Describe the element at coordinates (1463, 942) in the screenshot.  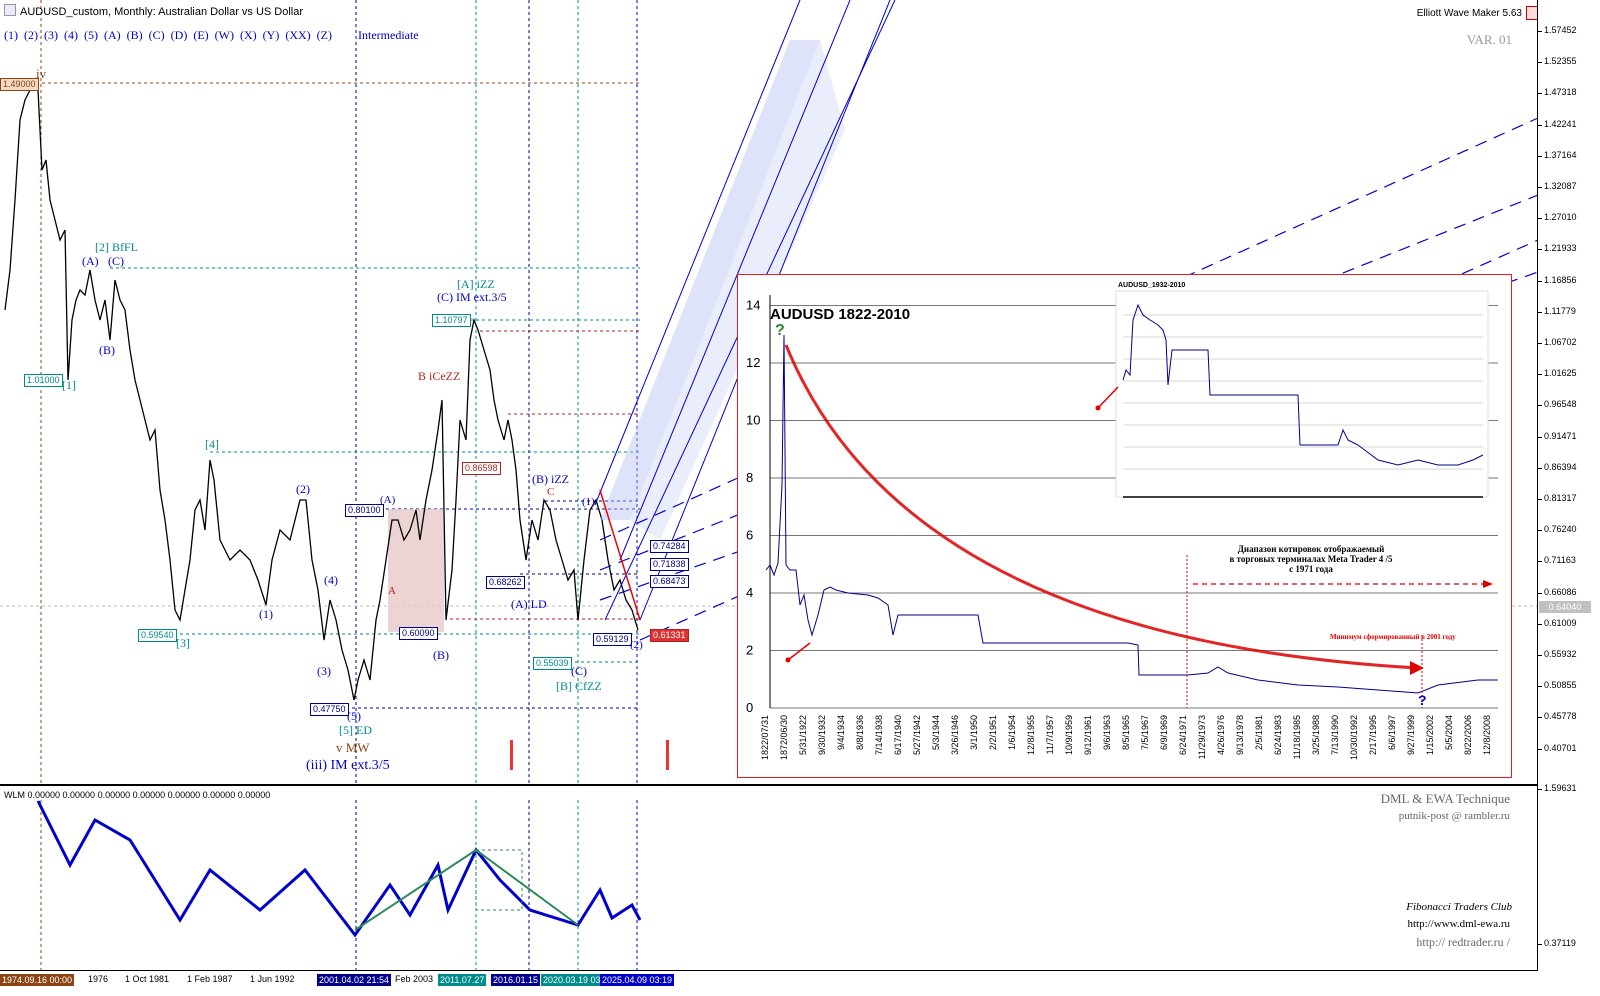
I see `url-2: http:// redtrader.ru /` at that location.